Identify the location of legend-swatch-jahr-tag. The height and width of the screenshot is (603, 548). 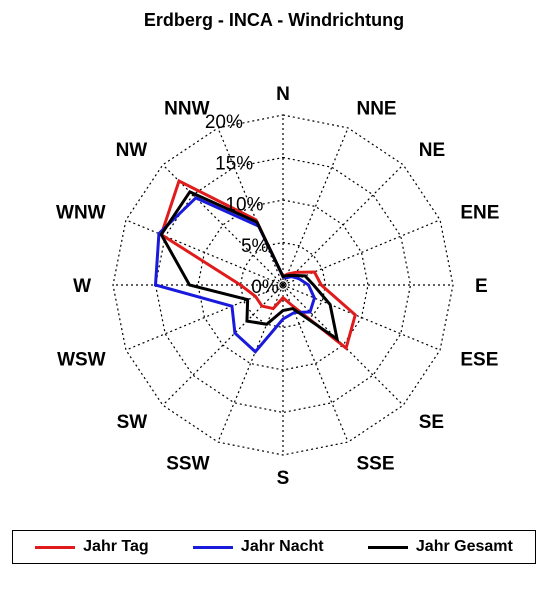
(55, 547).